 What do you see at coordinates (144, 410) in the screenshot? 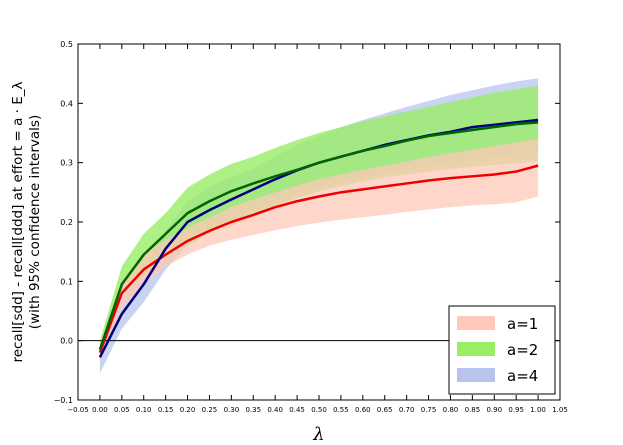
I see `x-tick-label: 0.10` at bounding box center [144, 410].